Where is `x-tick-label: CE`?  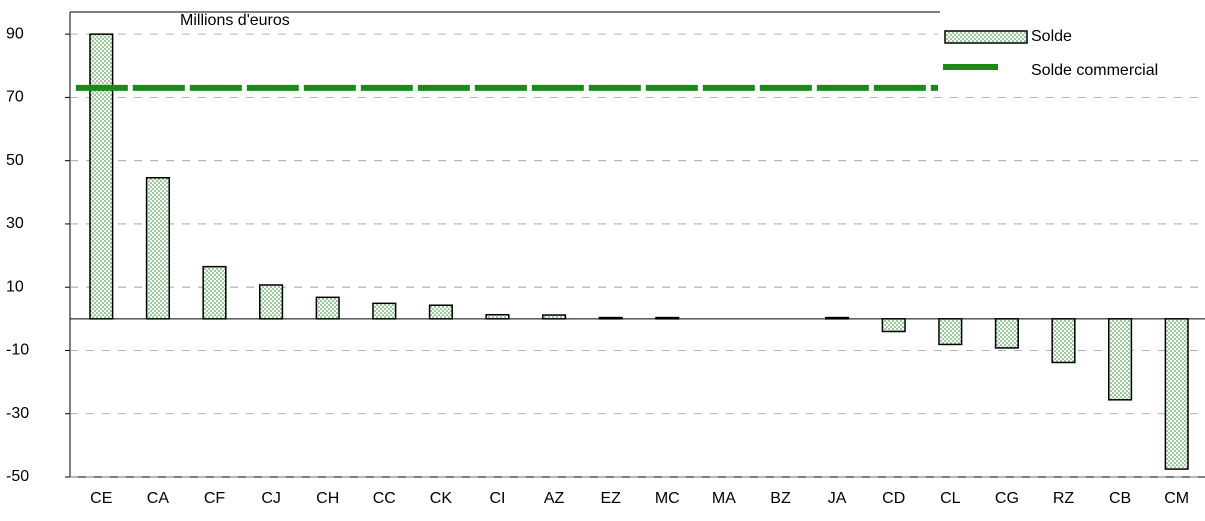 x-tick-label: CE is located at coordinates (101, 498).